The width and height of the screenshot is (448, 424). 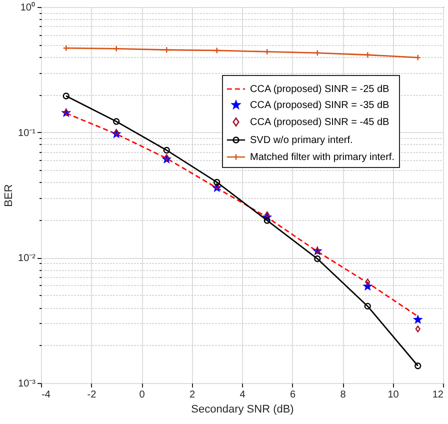 I want to click on x-tick-label: 6, so click(x=293, y=395).